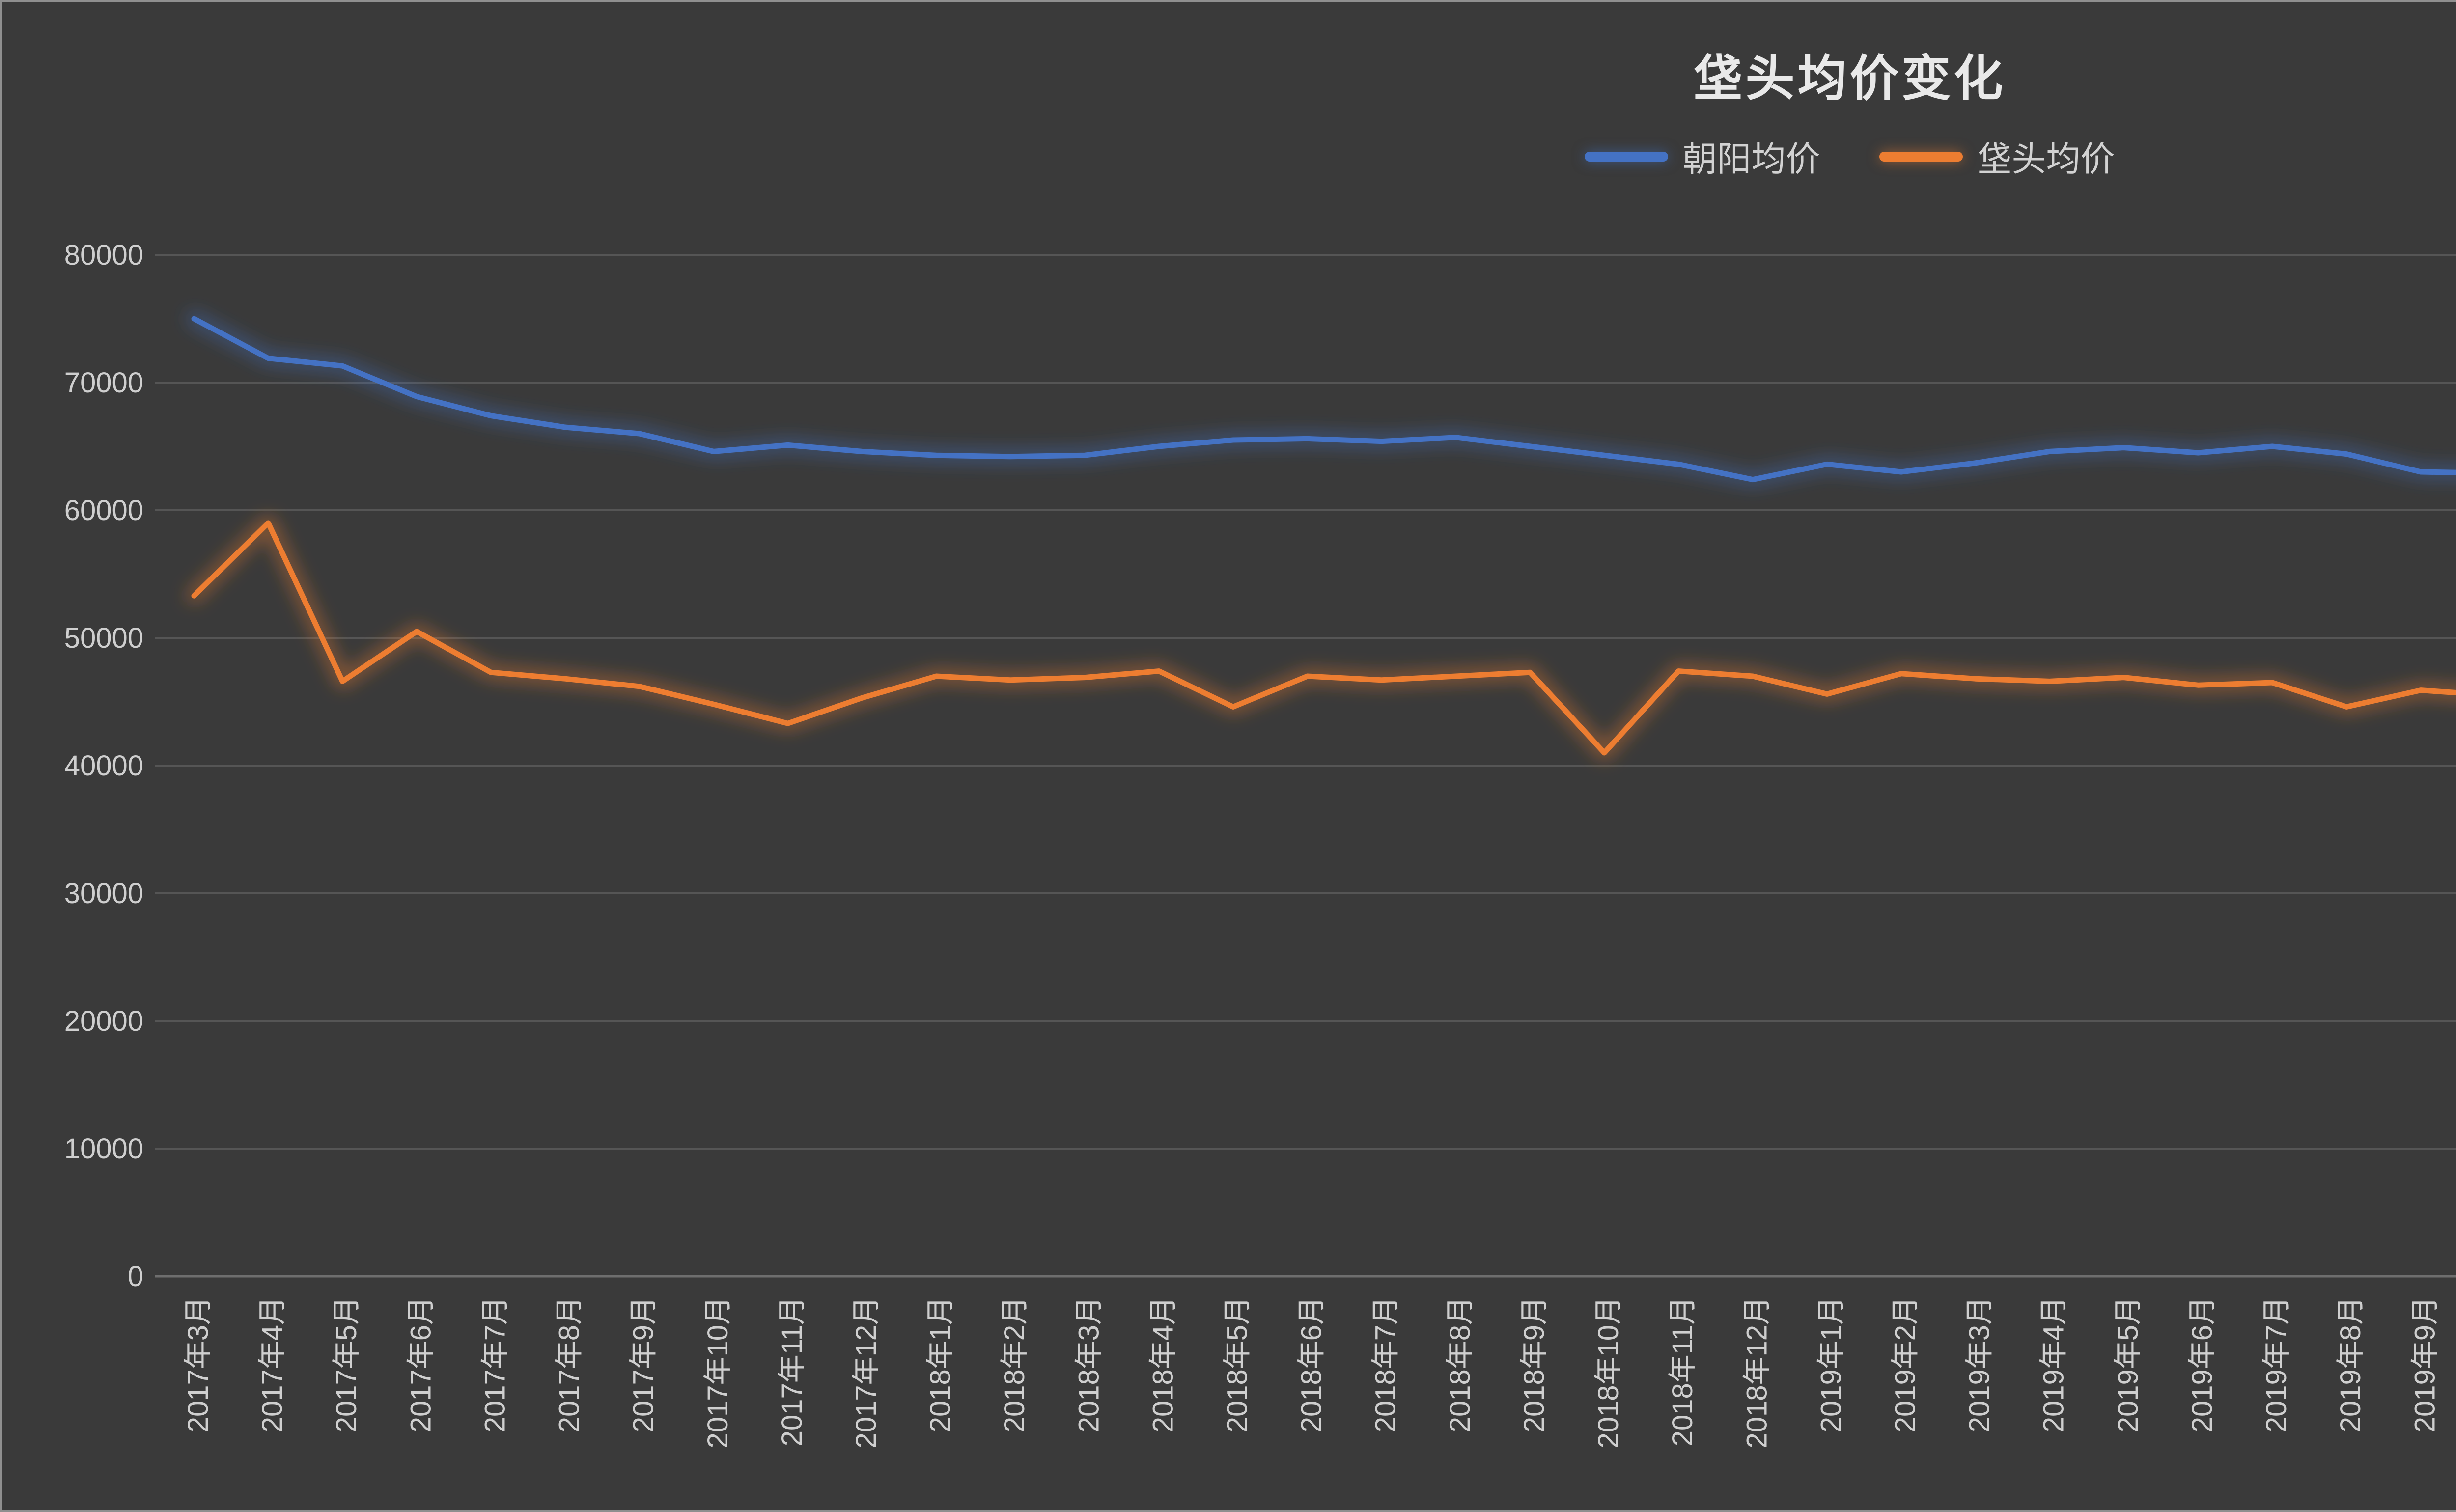 This screenshot has width=2456, height=1512. I want to click on x-axis-label-4: 2017年6月, so click(421, 1364).